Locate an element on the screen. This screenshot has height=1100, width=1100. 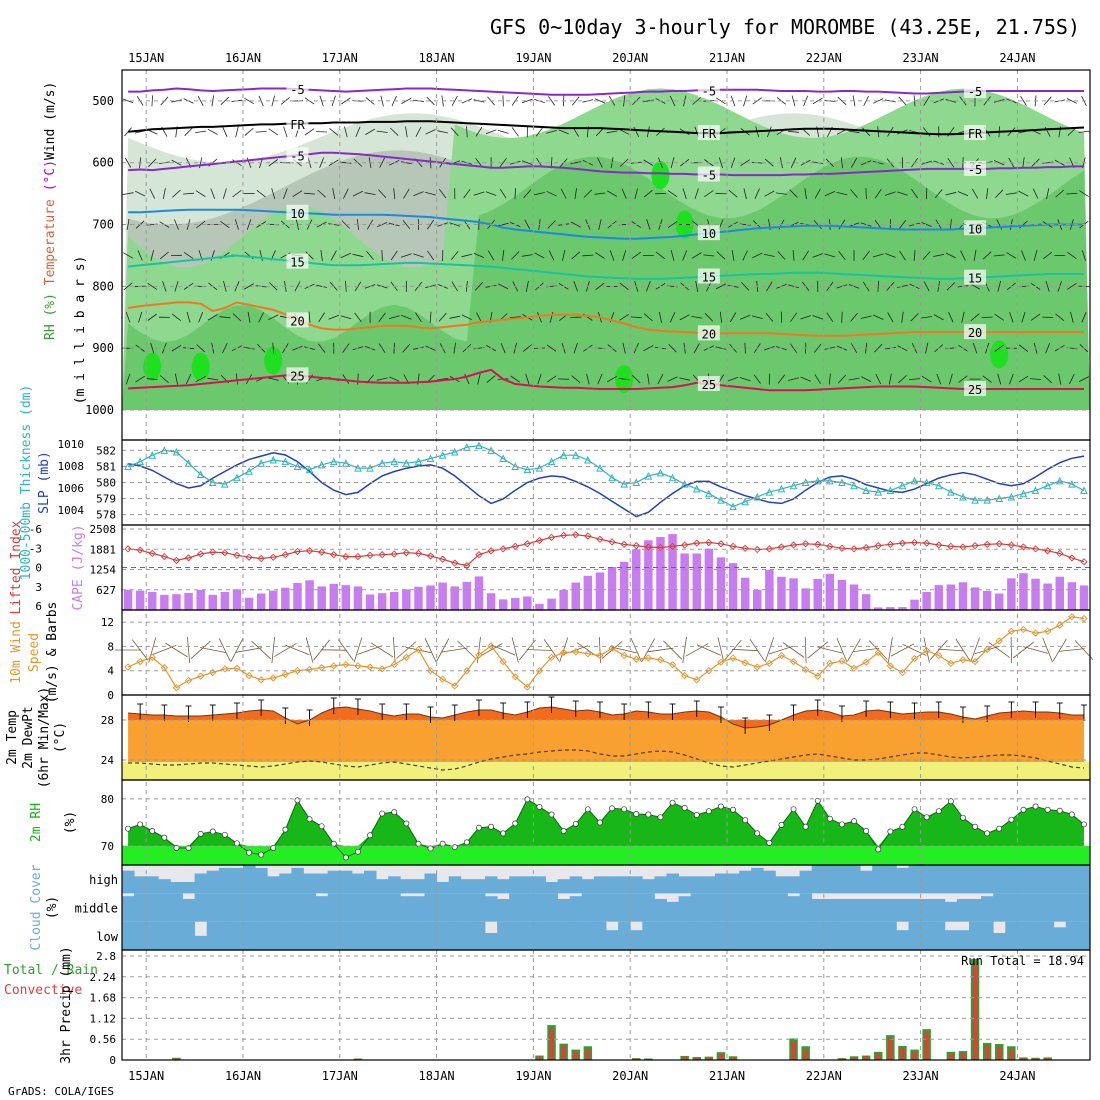
thickness-tick-label: 579 is located at coordinates (106, 499).